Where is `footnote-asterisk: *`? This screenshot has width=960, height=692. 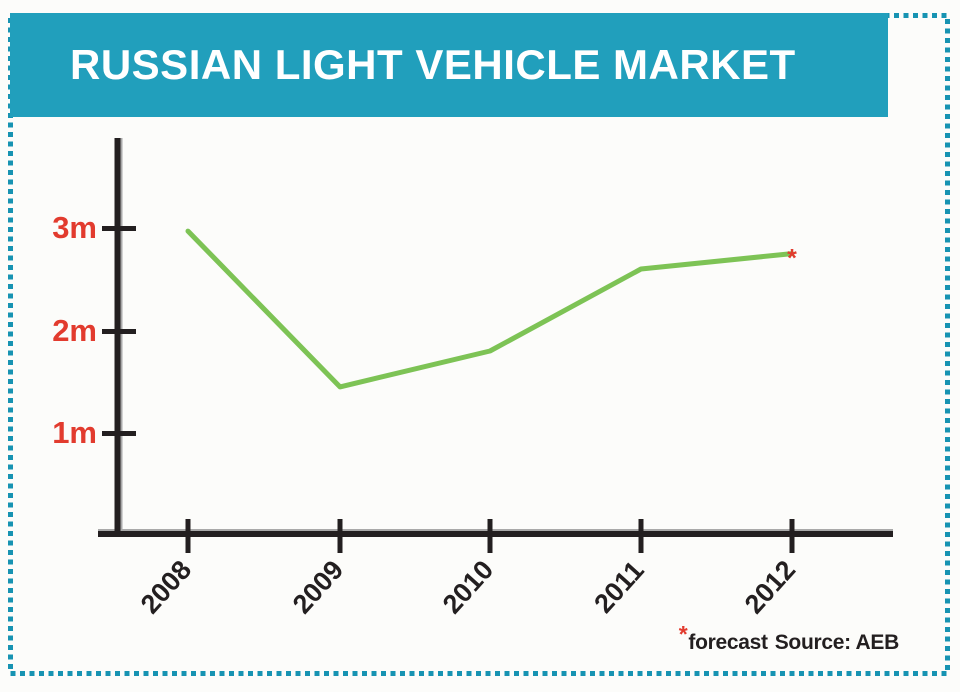 footnote-asterisk: * is located at coordinates (683, 634).